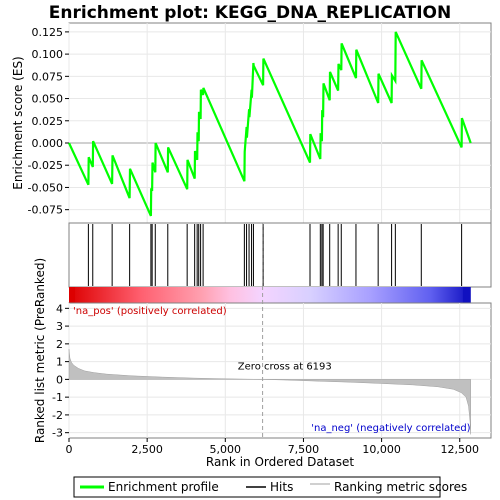 The width and height of the screenshot is (500, 500). Describe the element at coordinates (59, 344) in the screenshot. I see `metric-y-tick-label: 2` at that location.